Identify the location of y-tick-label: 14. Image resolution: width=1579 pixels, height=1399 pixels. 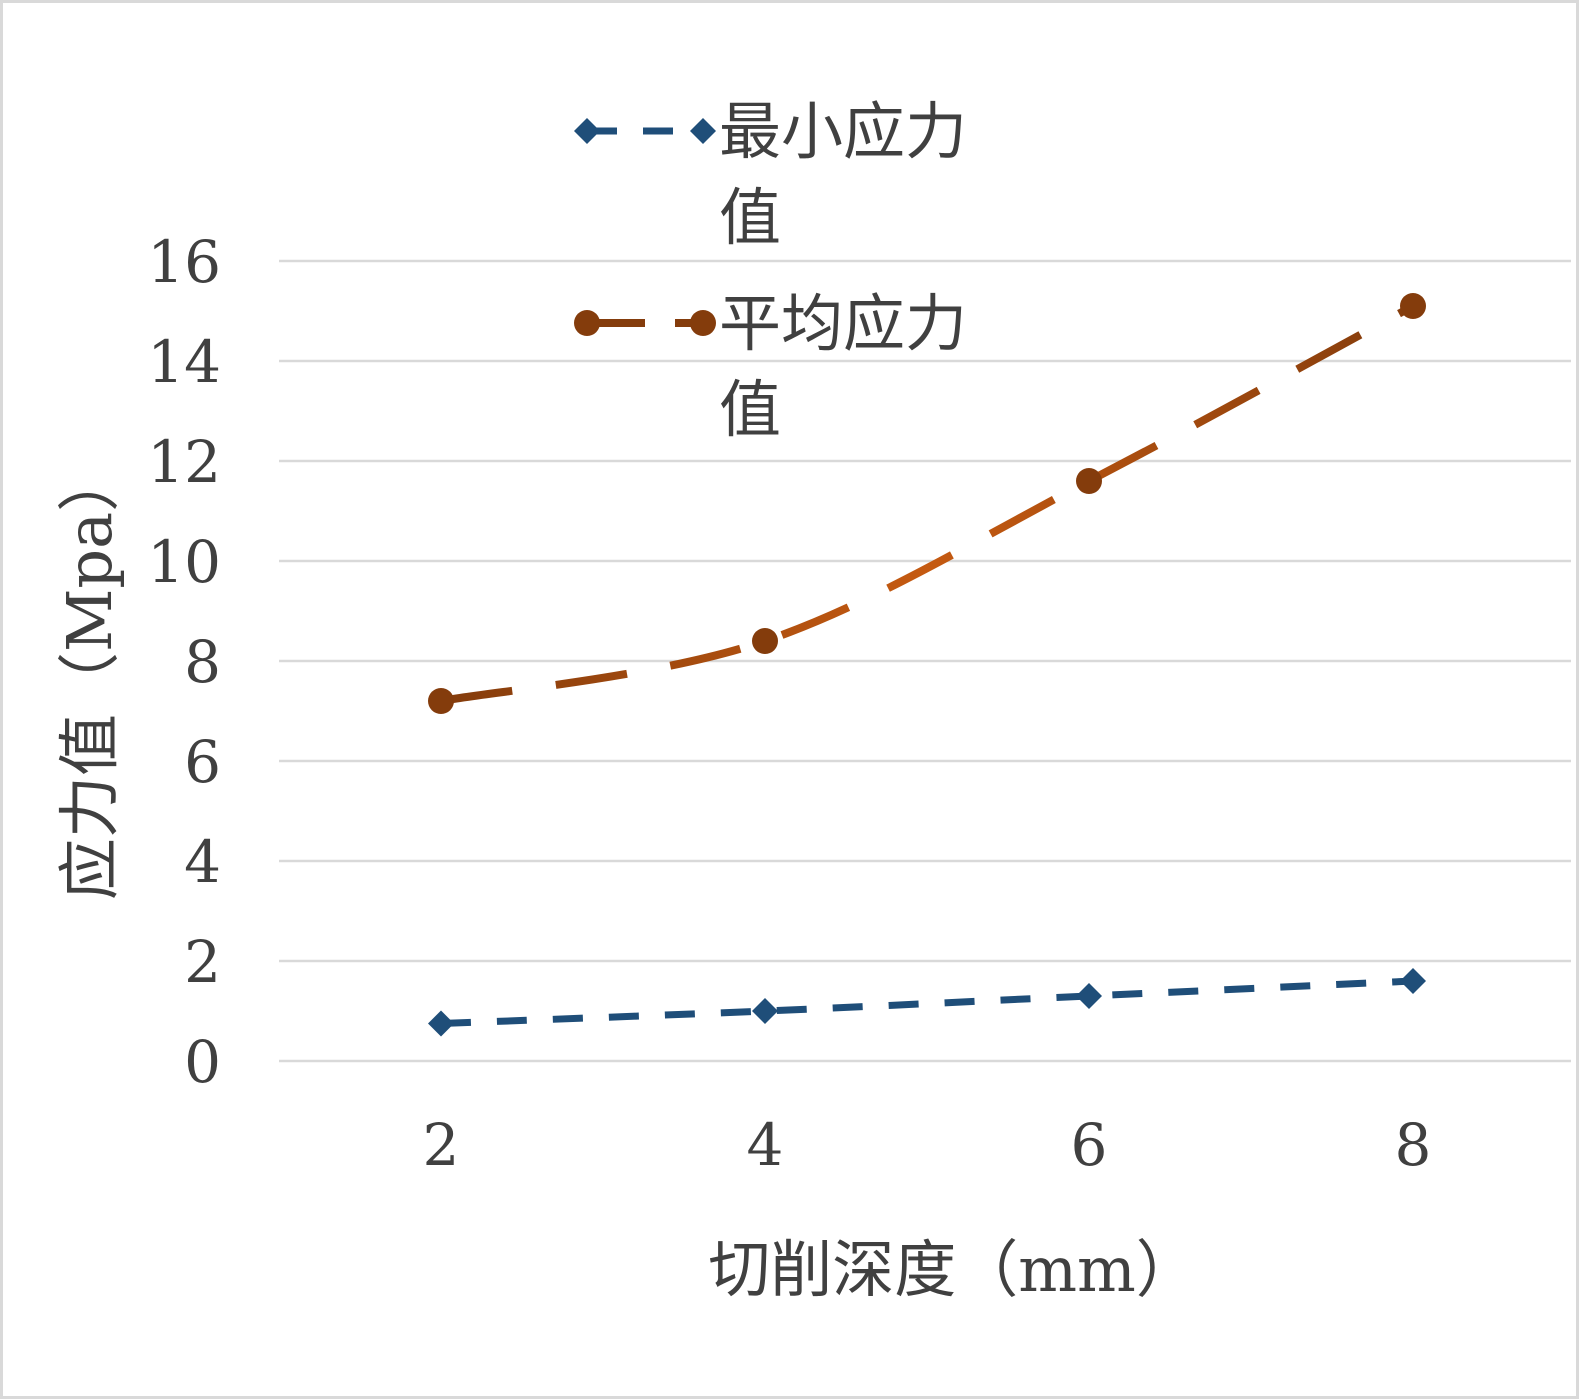
(184, 362).